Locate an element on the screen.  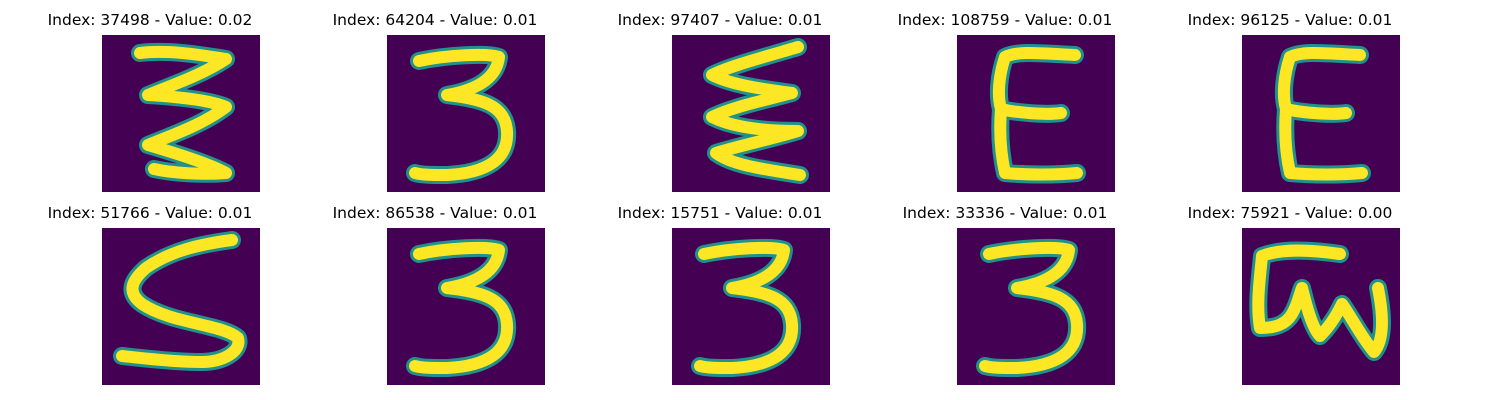
panel-title: Index: 15751 - Value: 0.01 is located at coordinates (720, 213).